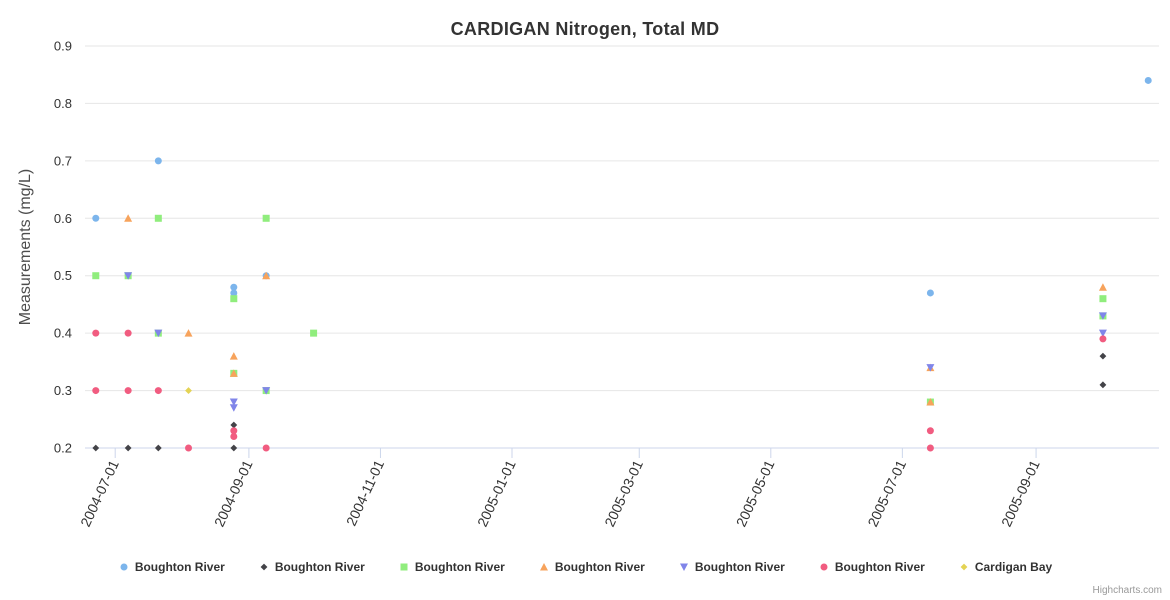  I want to click on legend-item-4: Boughton River, so click(591, 567).